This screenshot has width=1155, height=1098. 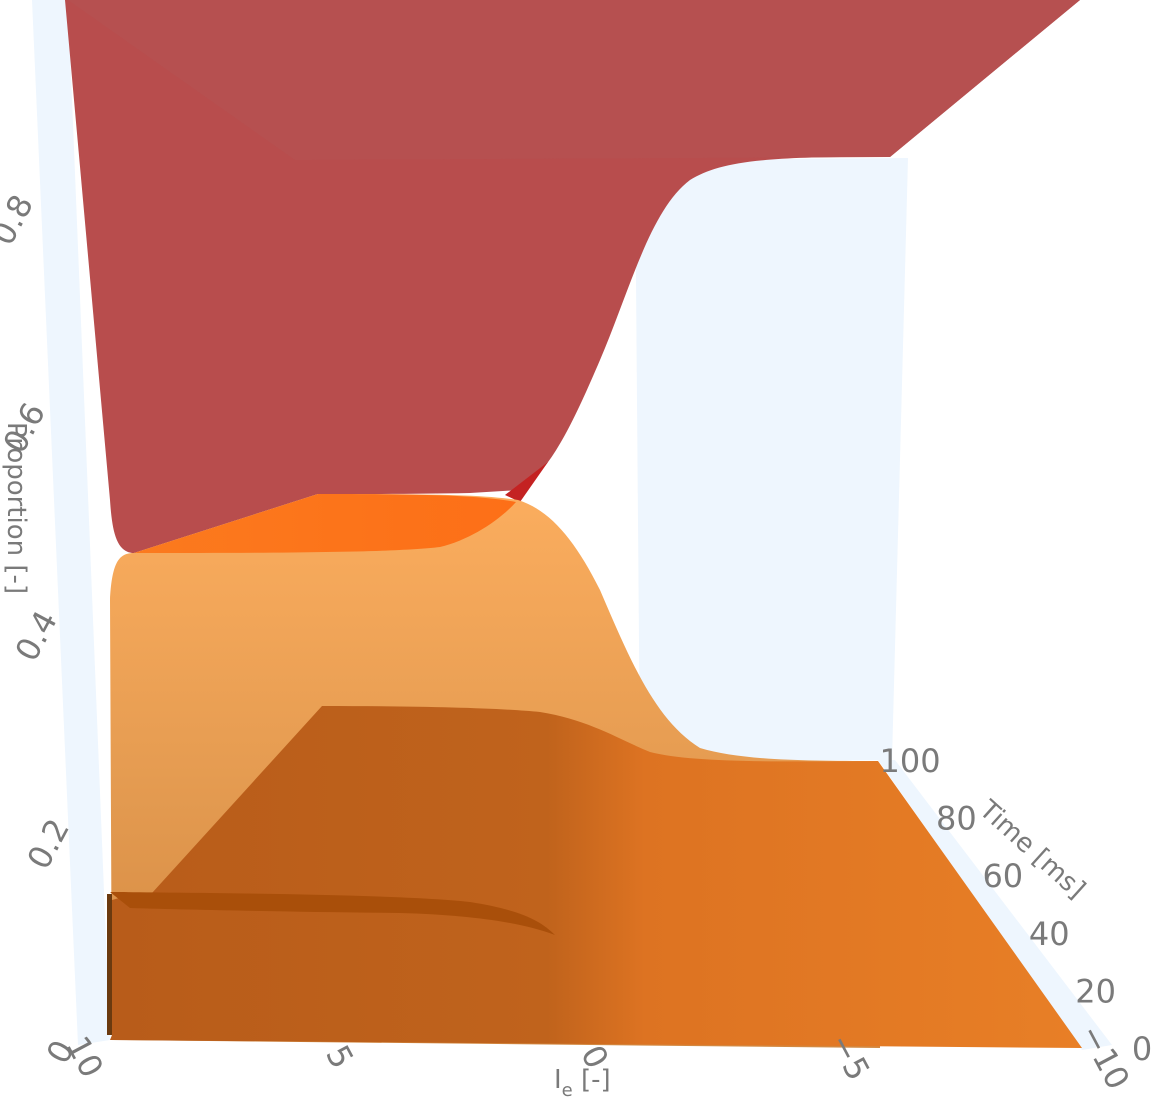 I want to click on back-wall, so click(x=771, y=460).